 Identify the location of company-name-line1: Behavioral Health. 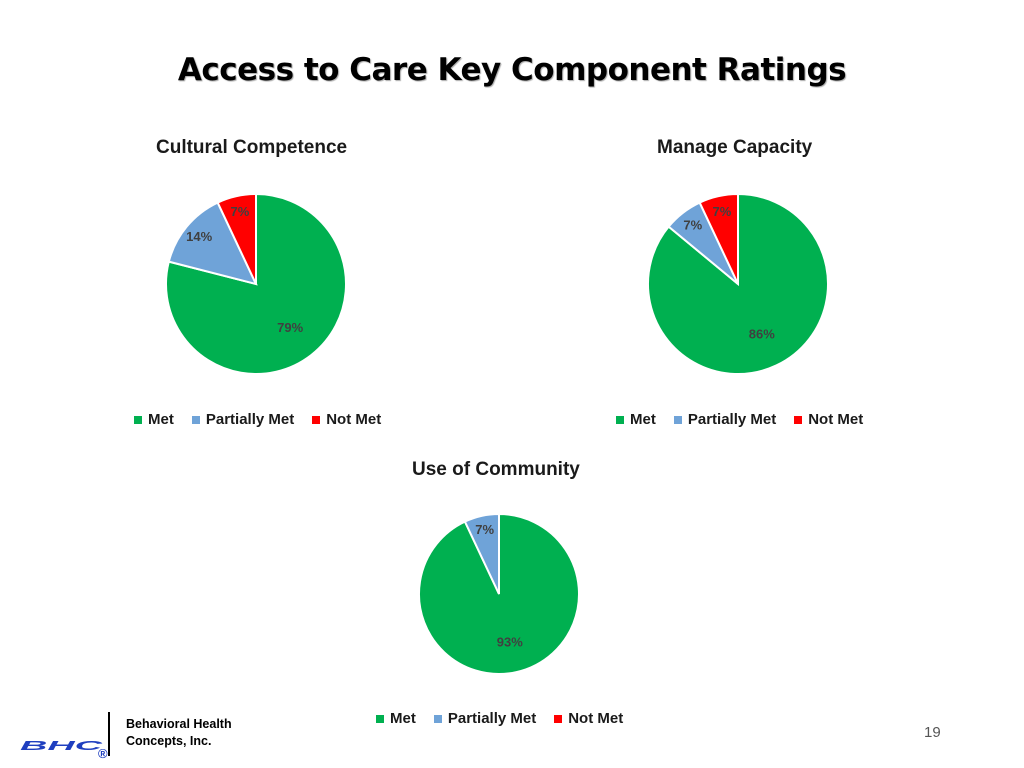
(179, 724).